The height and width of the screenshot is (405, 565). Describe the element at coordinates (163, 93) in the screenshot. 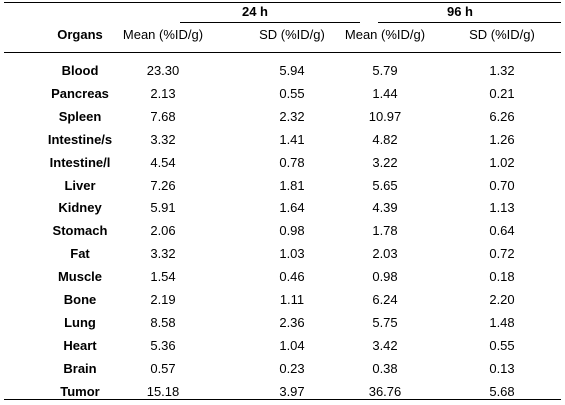

I see `mean-24h-cell: 2.13` at that location.